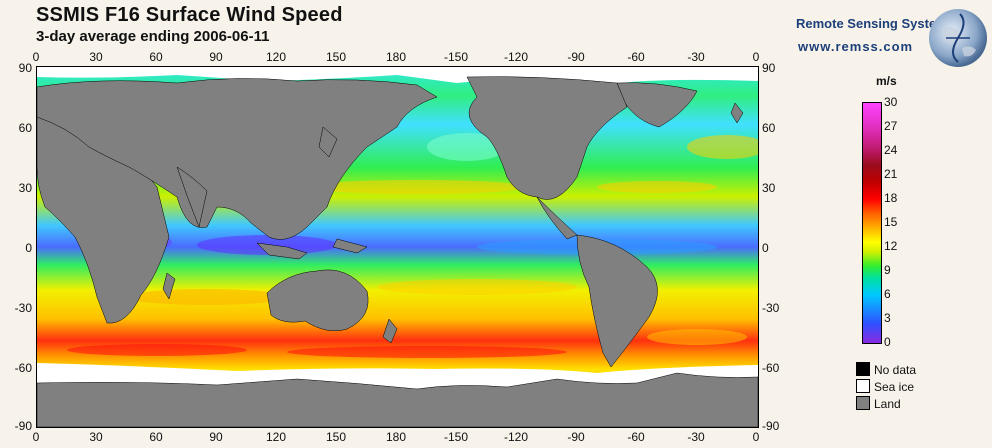 Image resolution: width=992 pixels, height=448 pixels. What do you see at coordinates (336, 57) in the screenshot?
I see `lon-label-top: 150` at bounding box center [336, 57].